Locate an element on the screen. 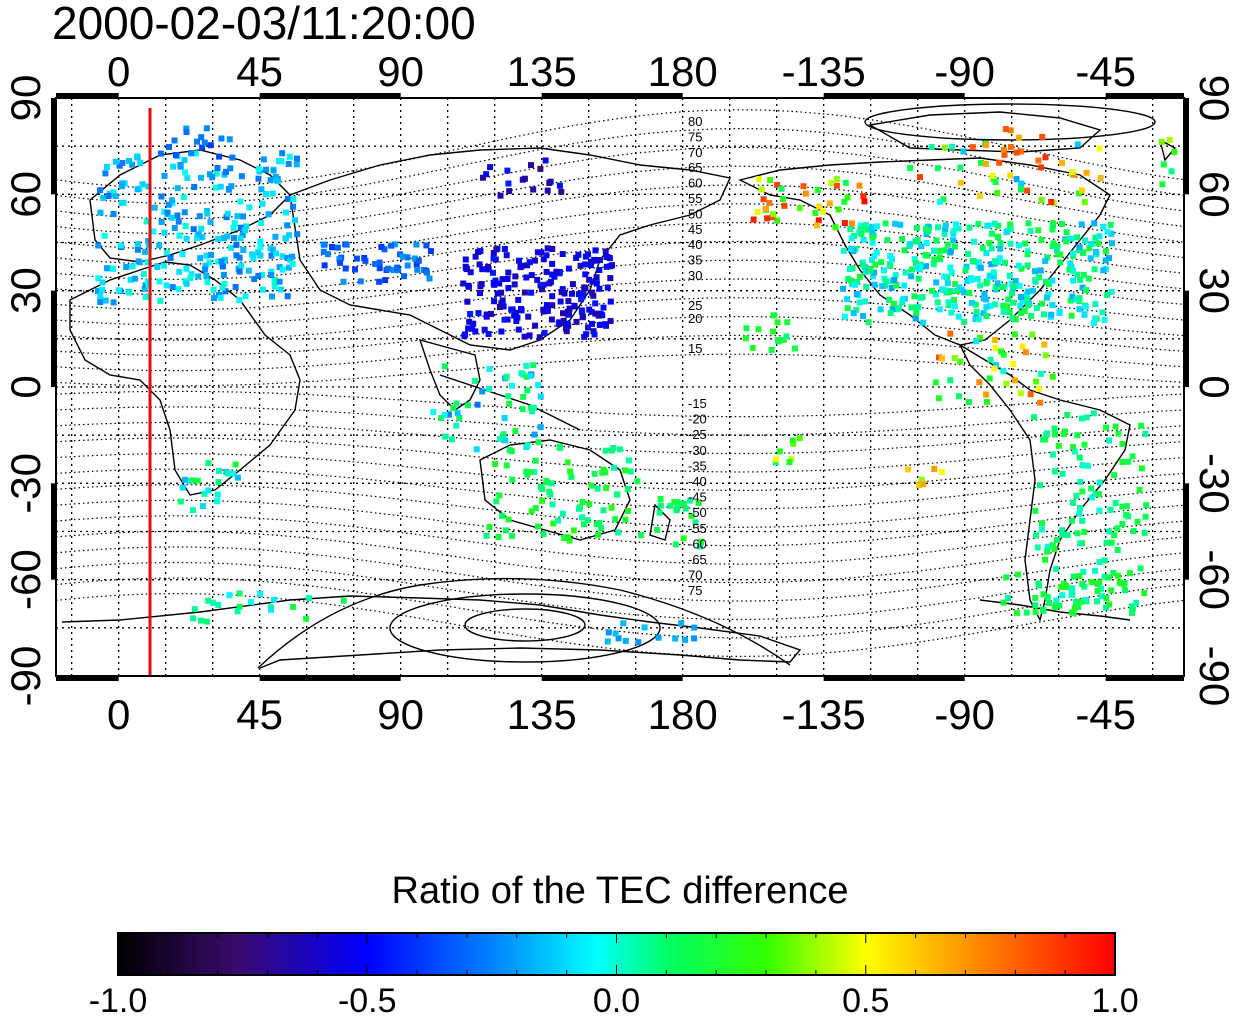  contour-label: -45 is located at coordinates (697, 497).